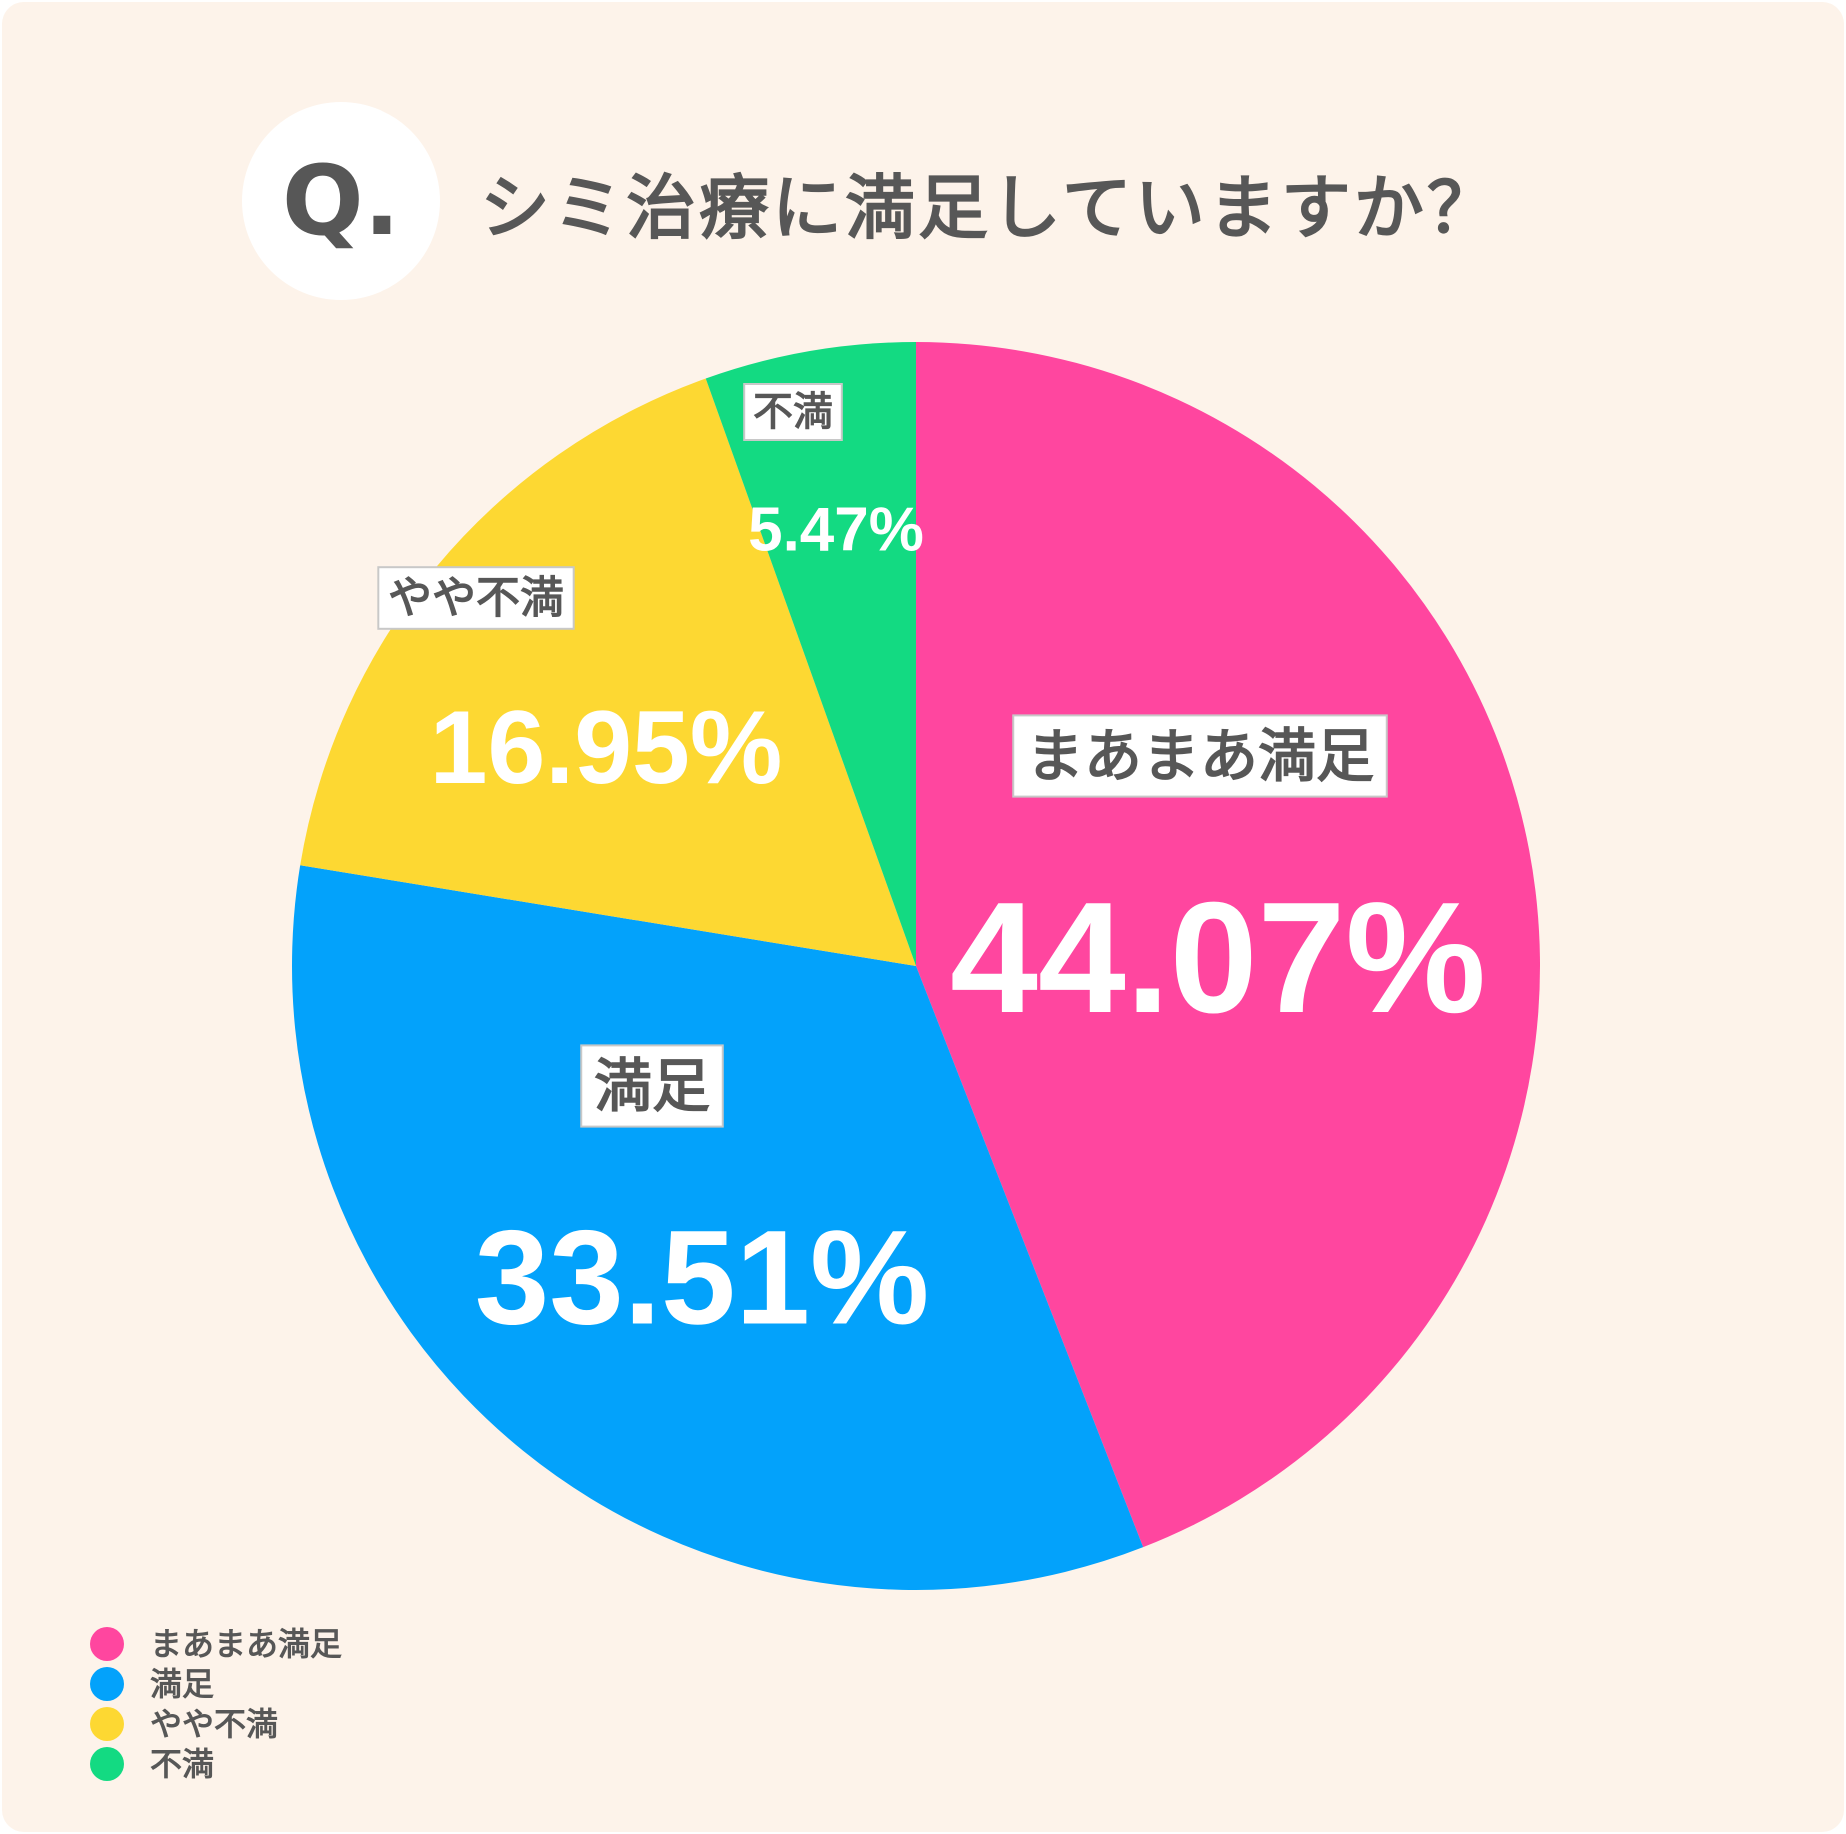 This screenshot has height=1834, width=1846. What do you see at coordinates (836, 530) in the screenshot?
I see `slice-value-label: 5.47%` at bounding box center [836, 530].